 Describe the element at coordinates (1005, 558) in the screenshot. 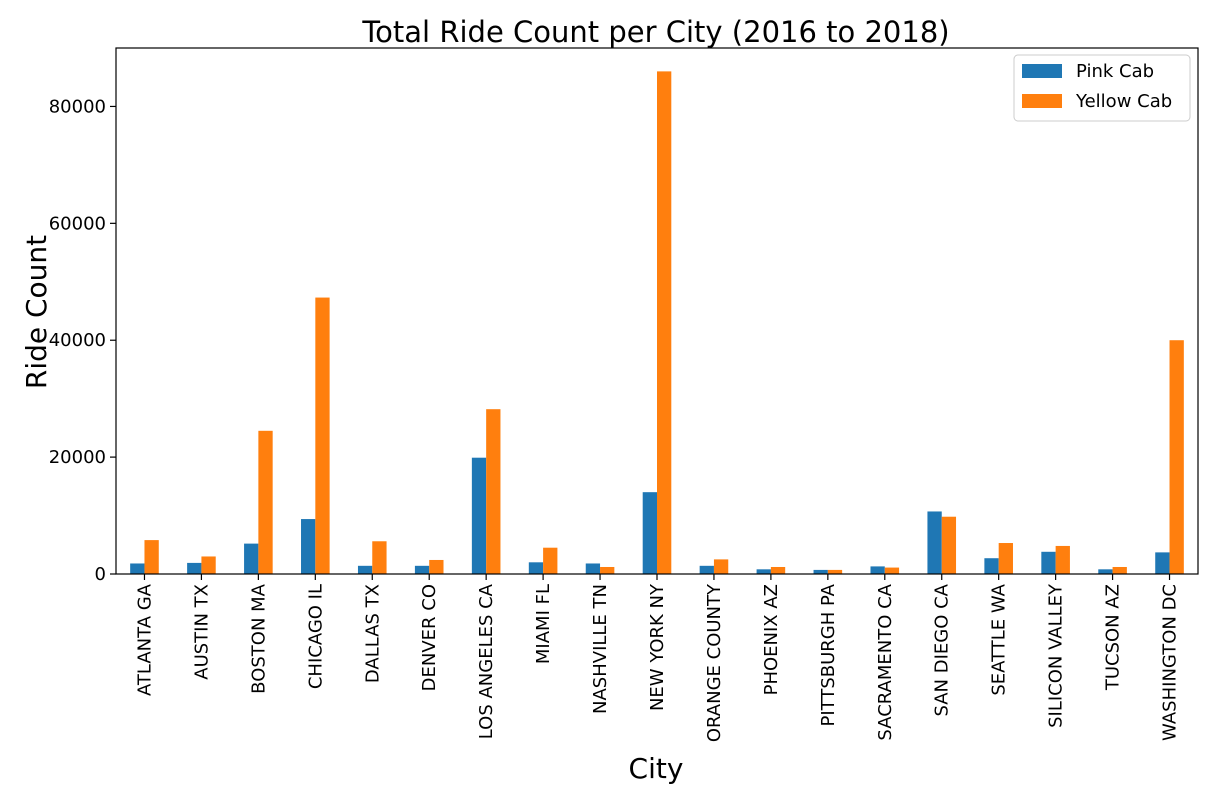

I see `bar-yellow-cab-seattle-wa` at that location.